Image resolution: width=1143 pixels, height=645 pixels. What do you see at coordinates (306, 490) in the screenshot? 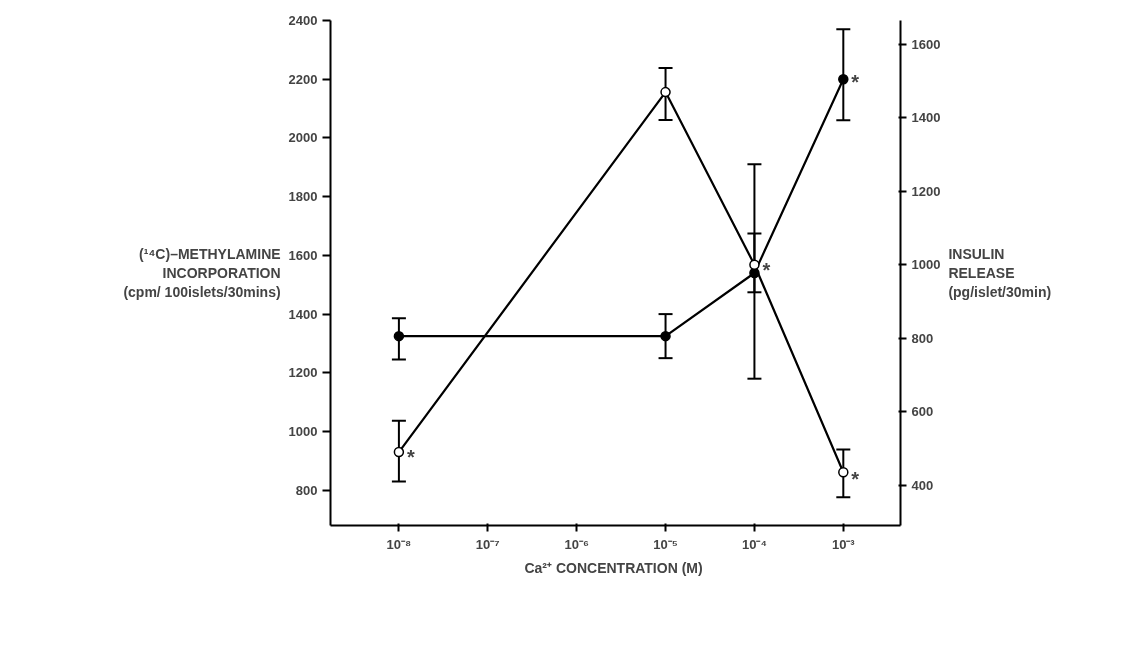
I see `y-tick-label: 800` at bounding box center [306, 490].